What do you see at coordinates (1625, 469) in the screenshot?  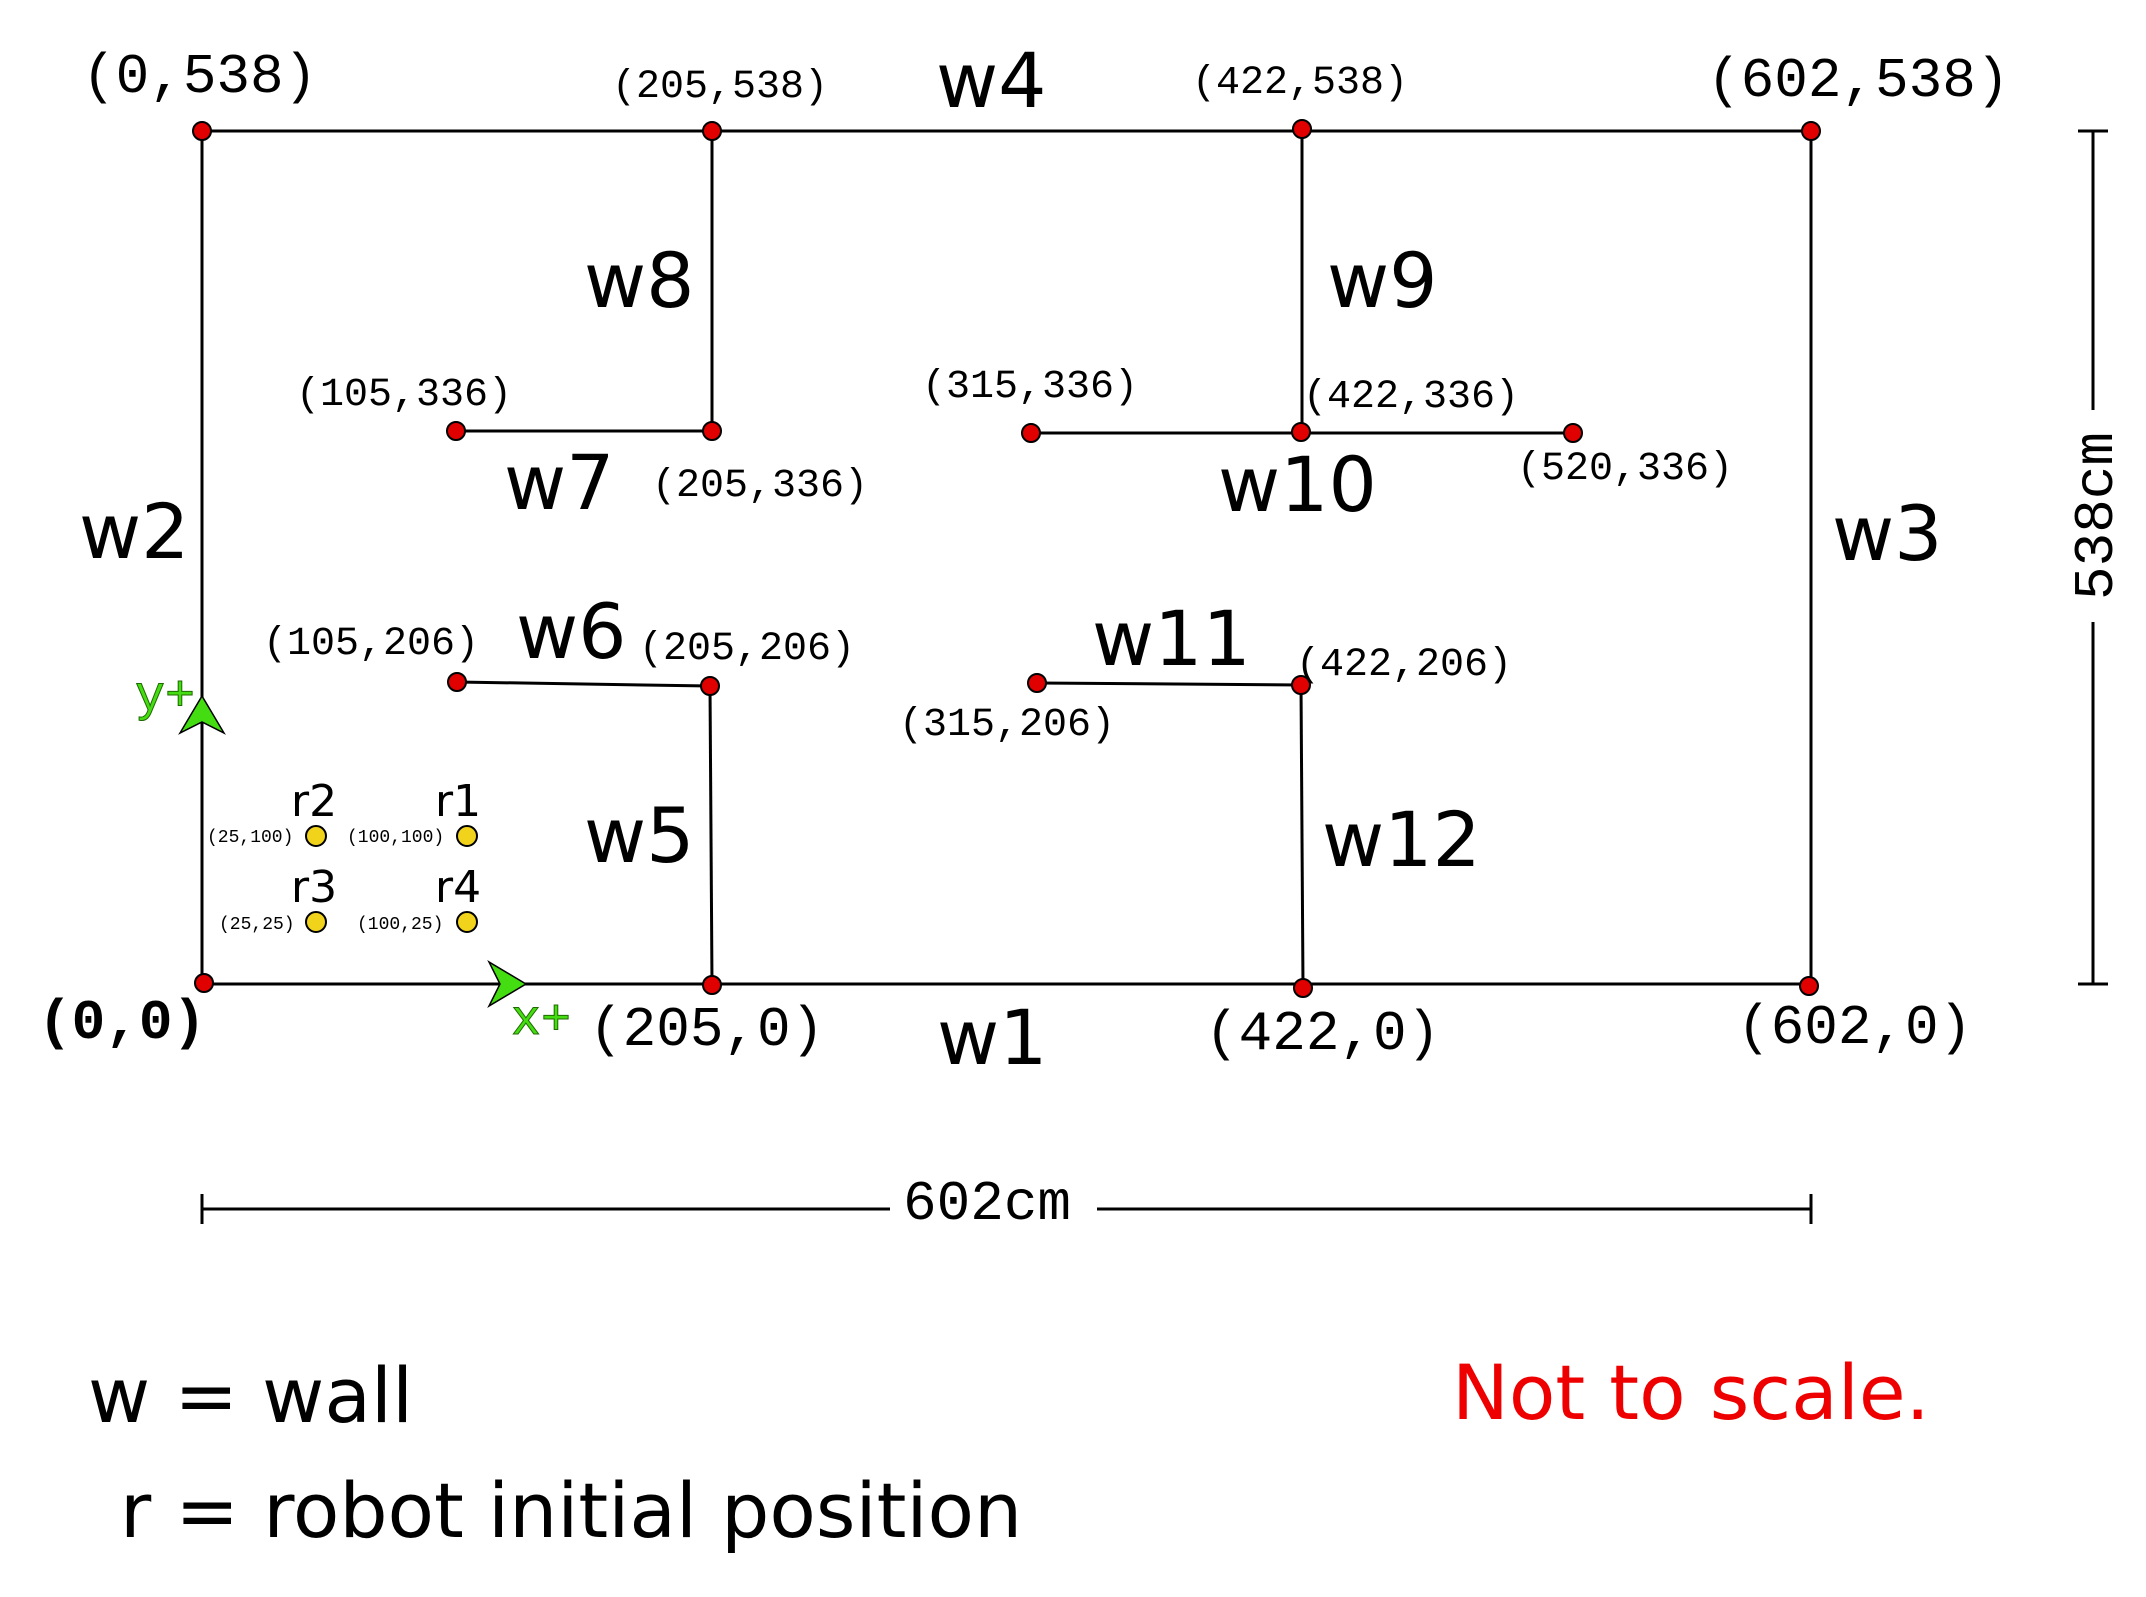 I see `label-point-520-336: (520,336)` at bounding box center [1625, 469].